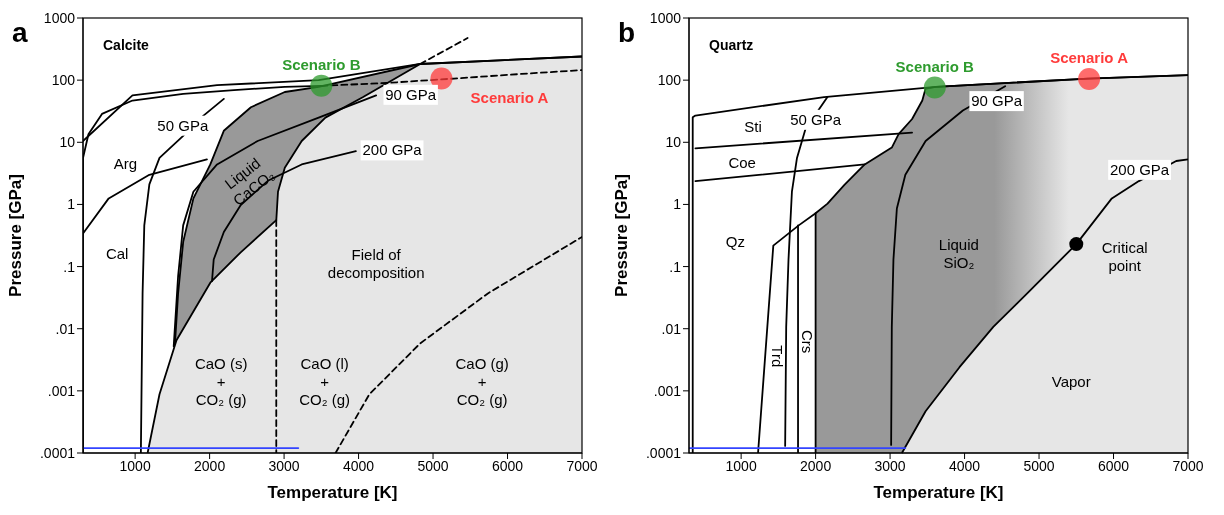 This screenshot has width=1224, height=515. Describe the element at coordinates (731, 45) in the screenshot. I see `text: Quartz` at that location.